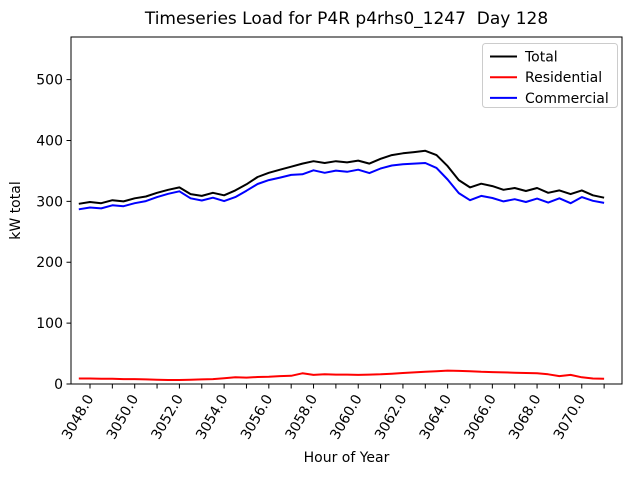 This screenshot has width=640, height=480. What do you see at coordinates (212, 417) in the screenshot?
I see `x-tick-label: 3054.0` at bounding box center [212, 417].